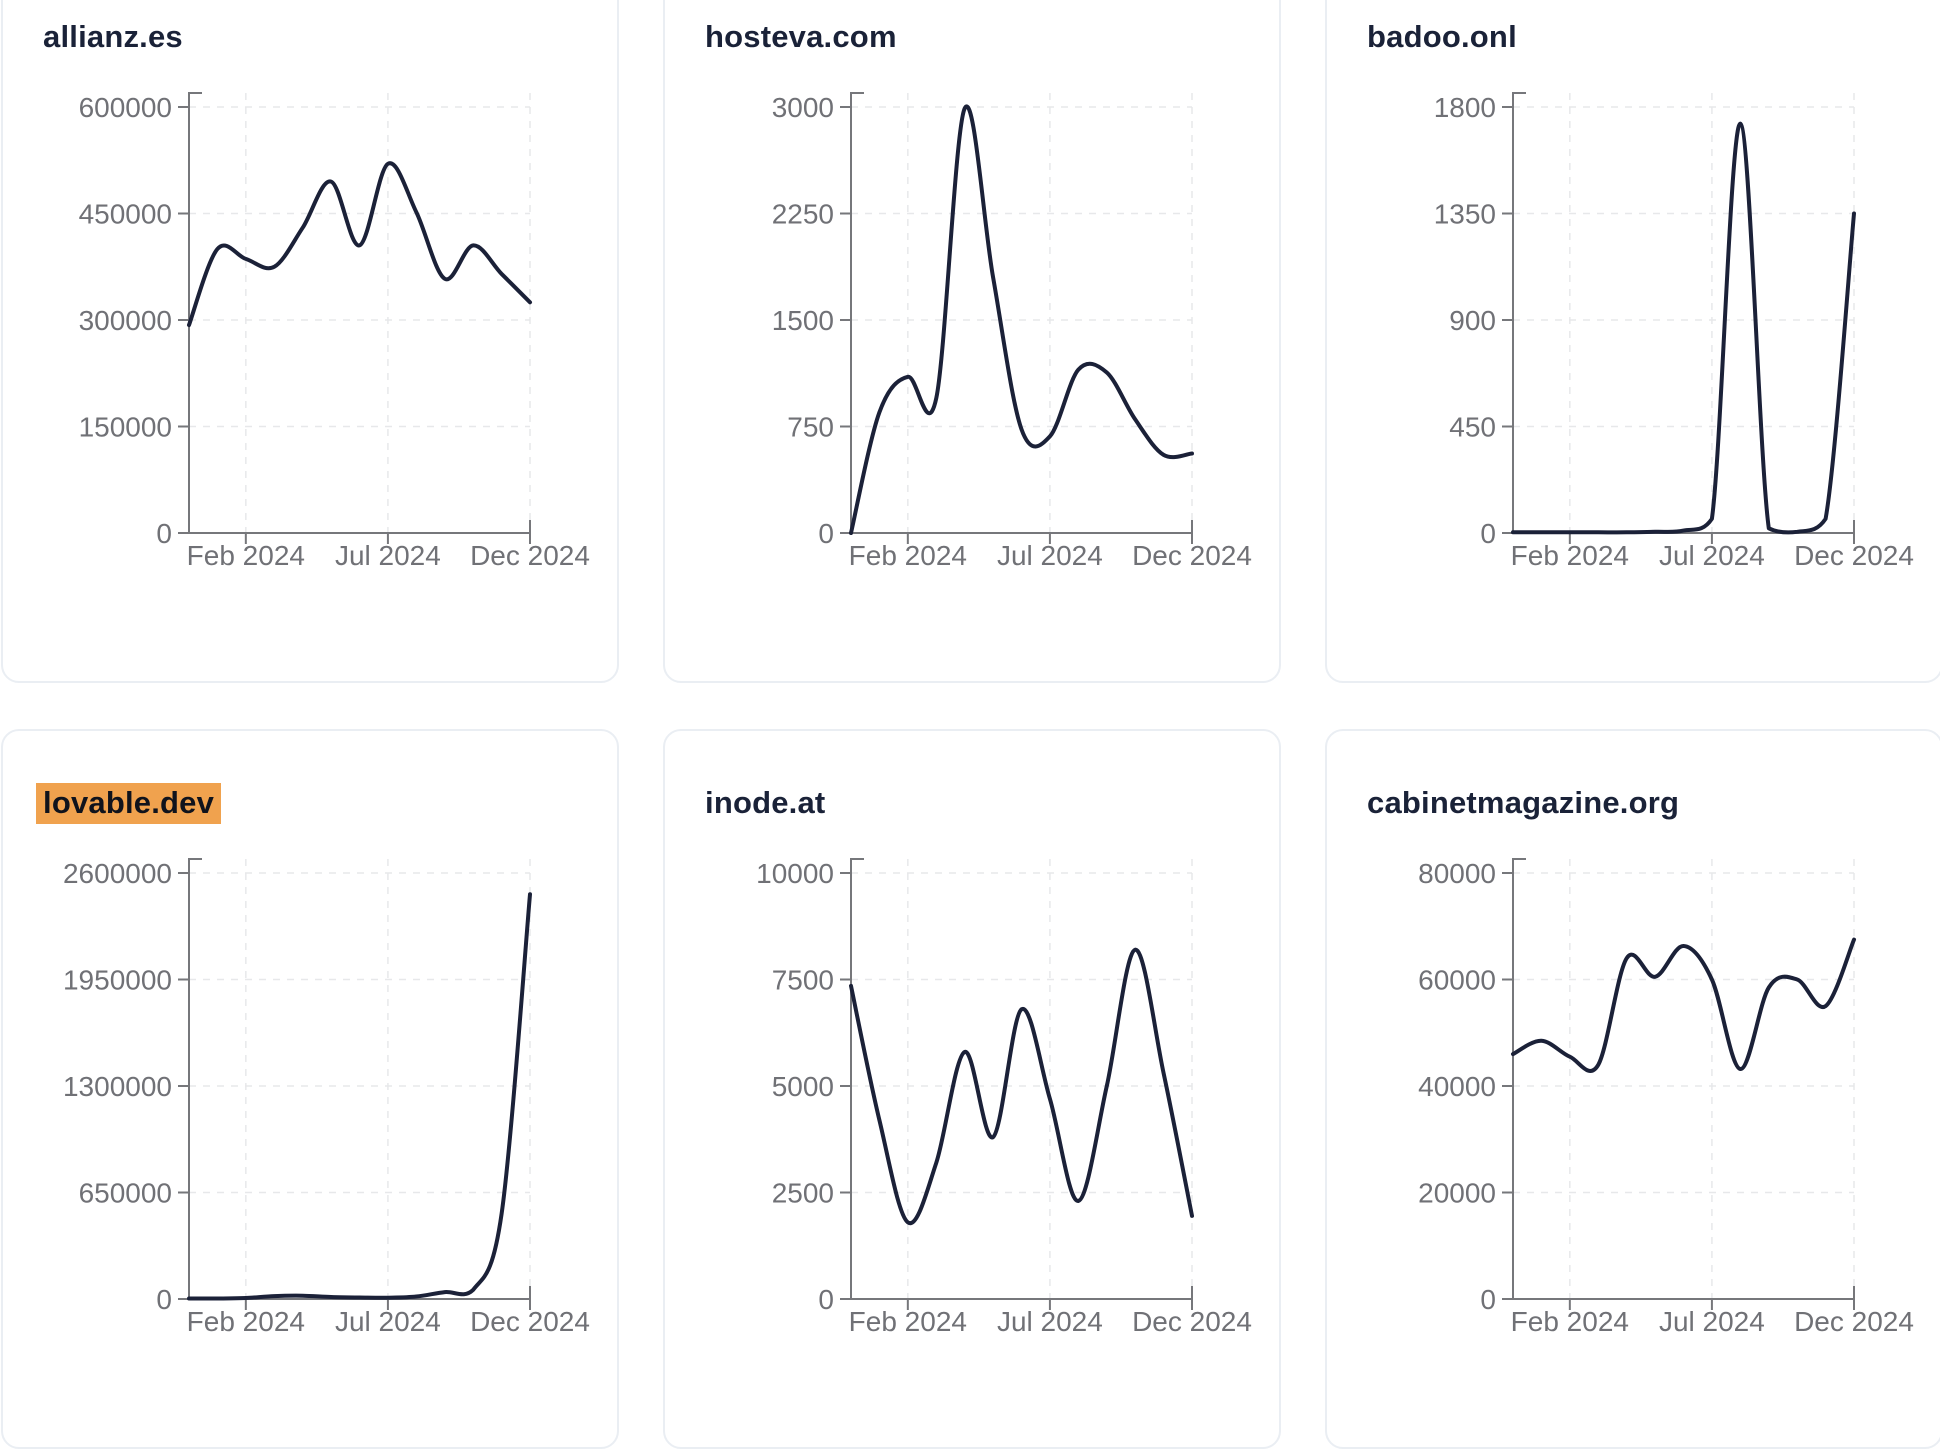  I want to click on y-tick-label: 1350, so click(1465, 214).